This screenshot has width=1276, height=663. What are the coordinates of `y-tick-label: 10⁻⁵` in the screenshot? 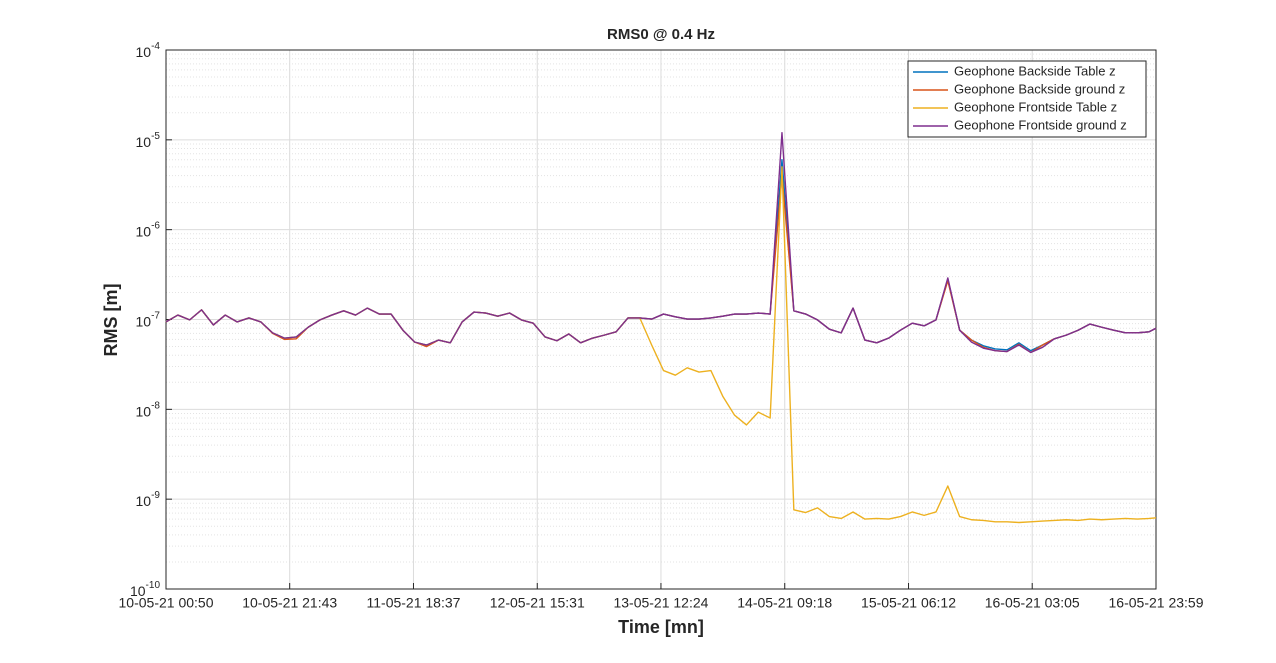 It's located at (148, 139).